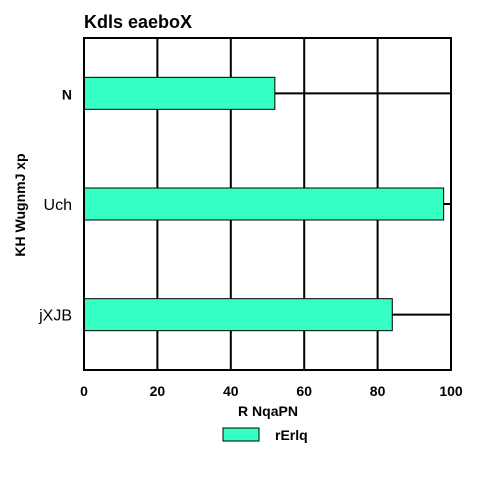 The height and width of the screenshot is (480, 480). What do you see at coordinates (55, 316) in the screenshot?
I see `y-tick-label-2: jXJB` at bounding box center [55, 316].